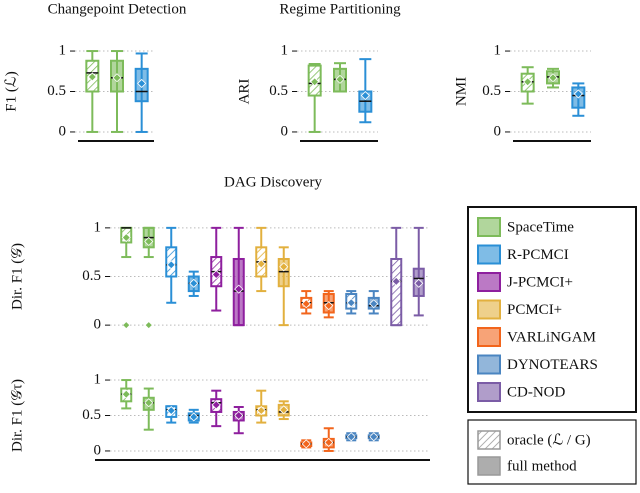 Image resolution: width=640 pixels, height=493 pixels. Describe the element at coordinates (11, 91) in the screenshot. I see `y-axis-label: F1 (ℒ)` at that location.